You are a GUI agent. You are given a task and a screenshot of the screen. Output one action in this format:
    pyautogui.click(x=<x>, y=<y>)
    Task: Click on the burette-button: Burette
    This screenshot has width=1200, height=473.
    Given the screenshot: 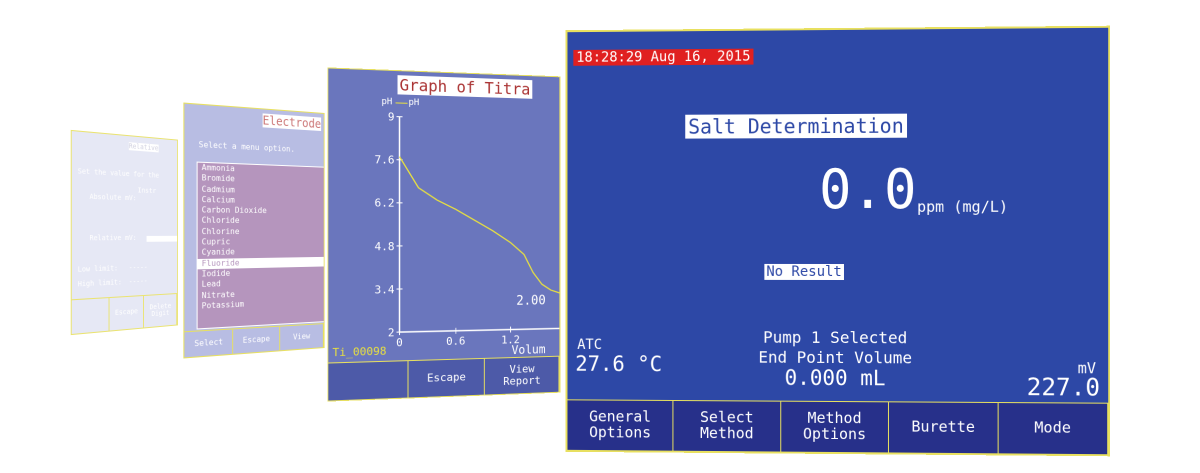 What is the action you would take?
    pyautogui.click(x=944, y=428)
    